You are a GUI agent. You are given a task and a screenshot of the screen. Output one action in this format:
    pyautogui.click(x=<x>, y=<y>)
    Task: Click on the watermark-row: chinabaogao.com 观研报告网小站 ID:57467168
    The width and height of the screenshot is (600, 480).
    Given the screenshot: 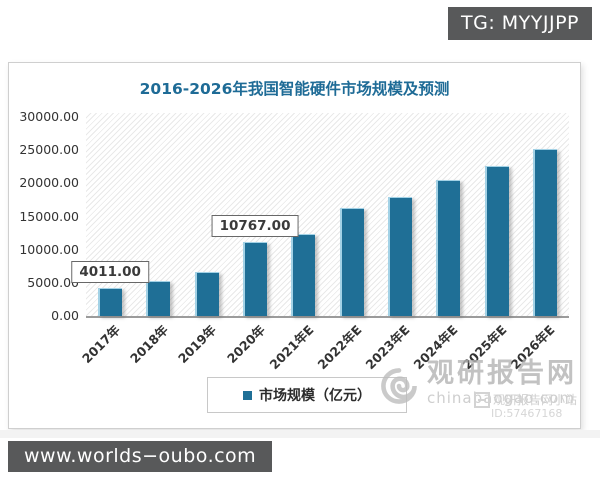 What is the action you would take?
    pyautogui.click(x=502, y=405)
    